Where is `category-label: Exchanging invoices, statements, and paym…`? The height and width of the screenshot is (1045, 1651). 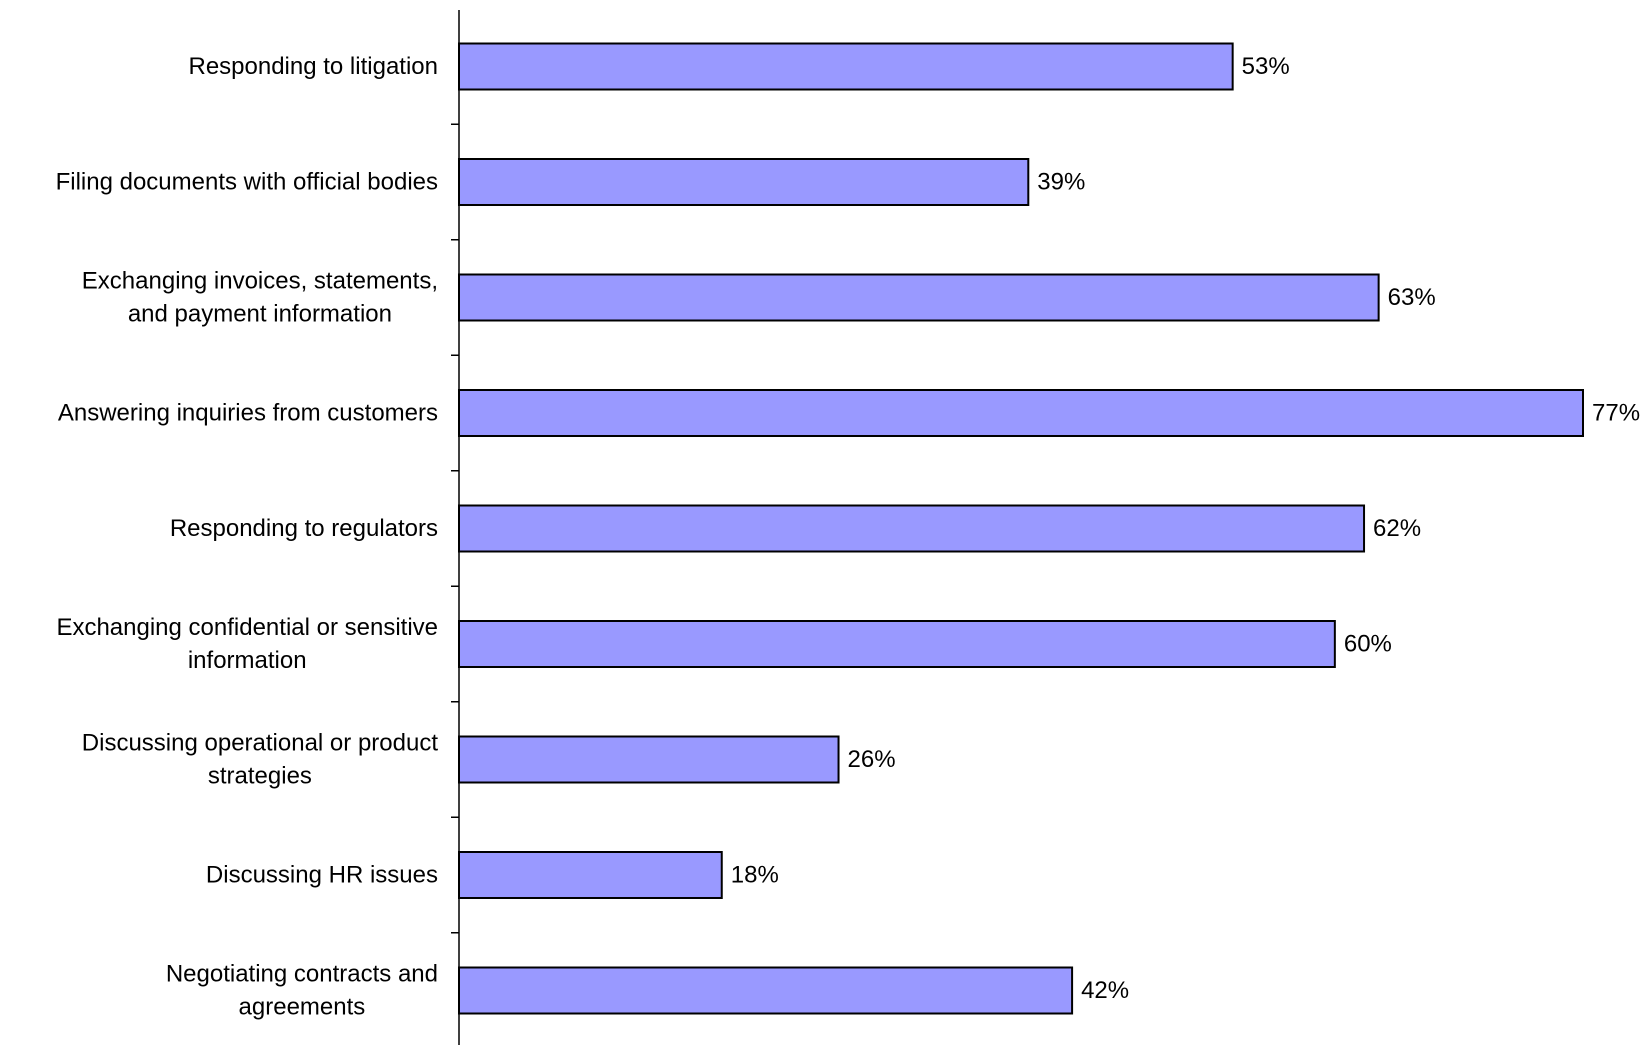 category-label: Exchanging invoices, statements, and paym… is located at coordinates (260, 298).